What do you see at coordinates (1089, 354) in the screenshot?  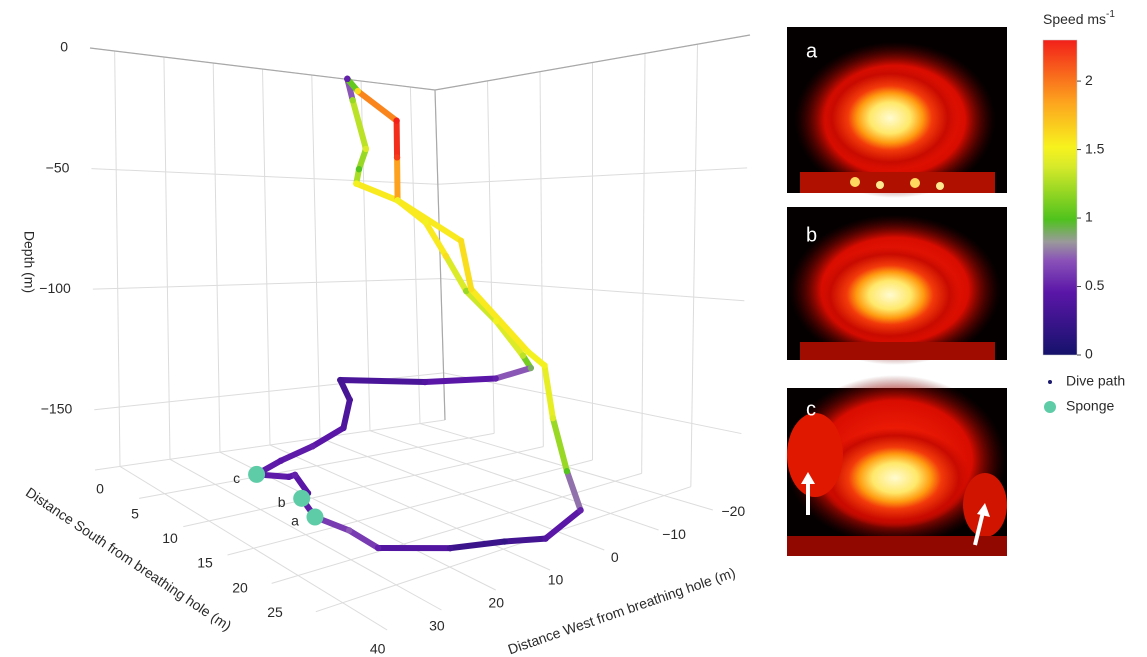 I see `colorbar-tick-label: 0` at bounding box center [1089, 354].